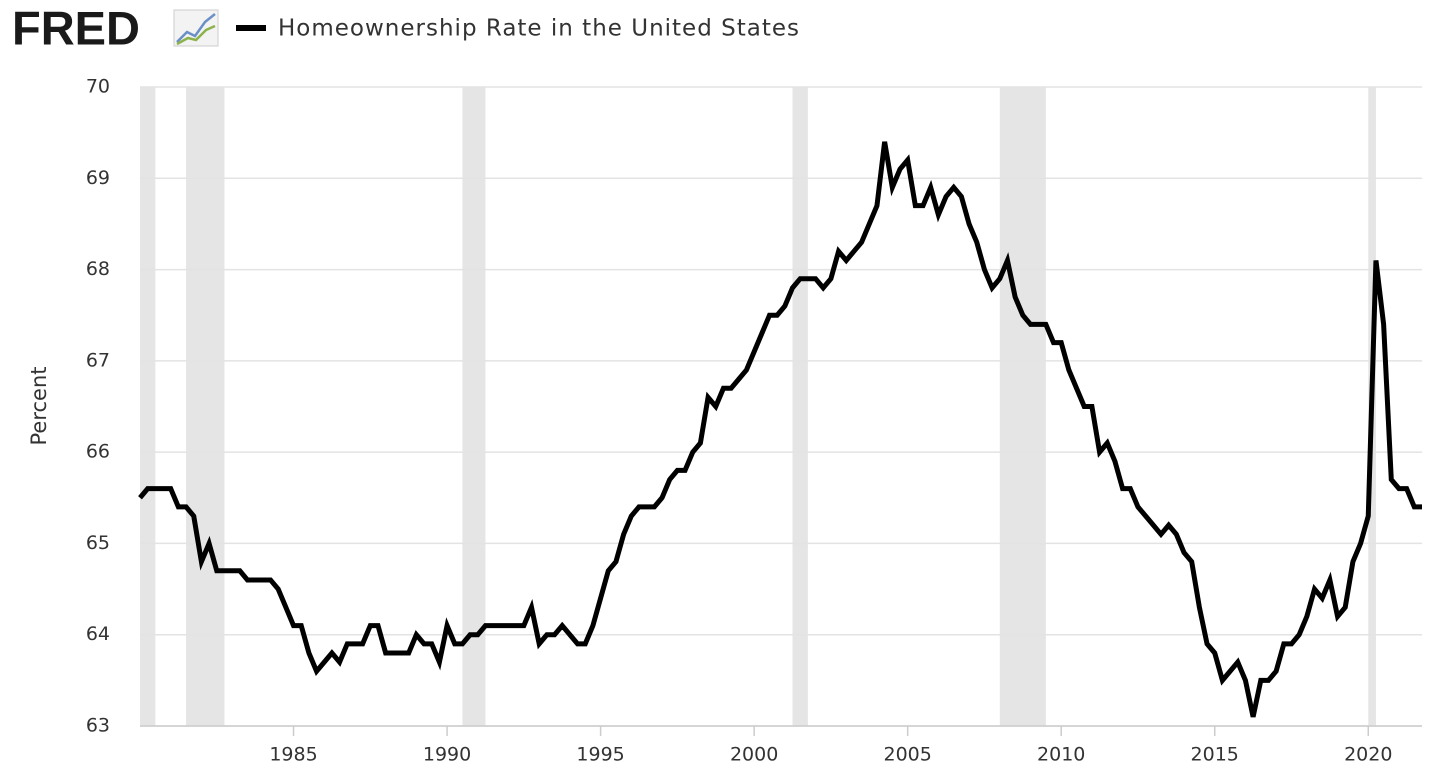  I want to click on fred-logo: FRED, so click(115, 27).